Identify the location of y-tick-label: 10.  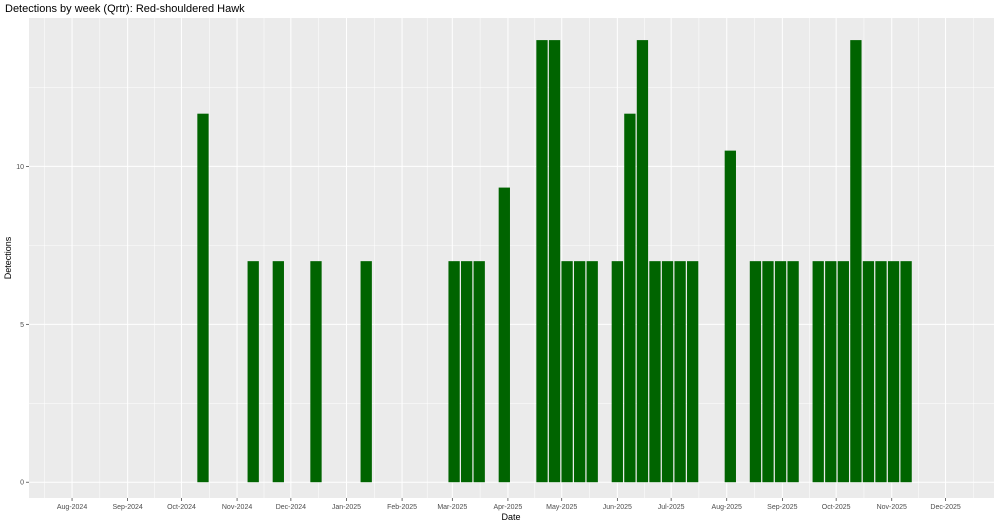
(20, 167).